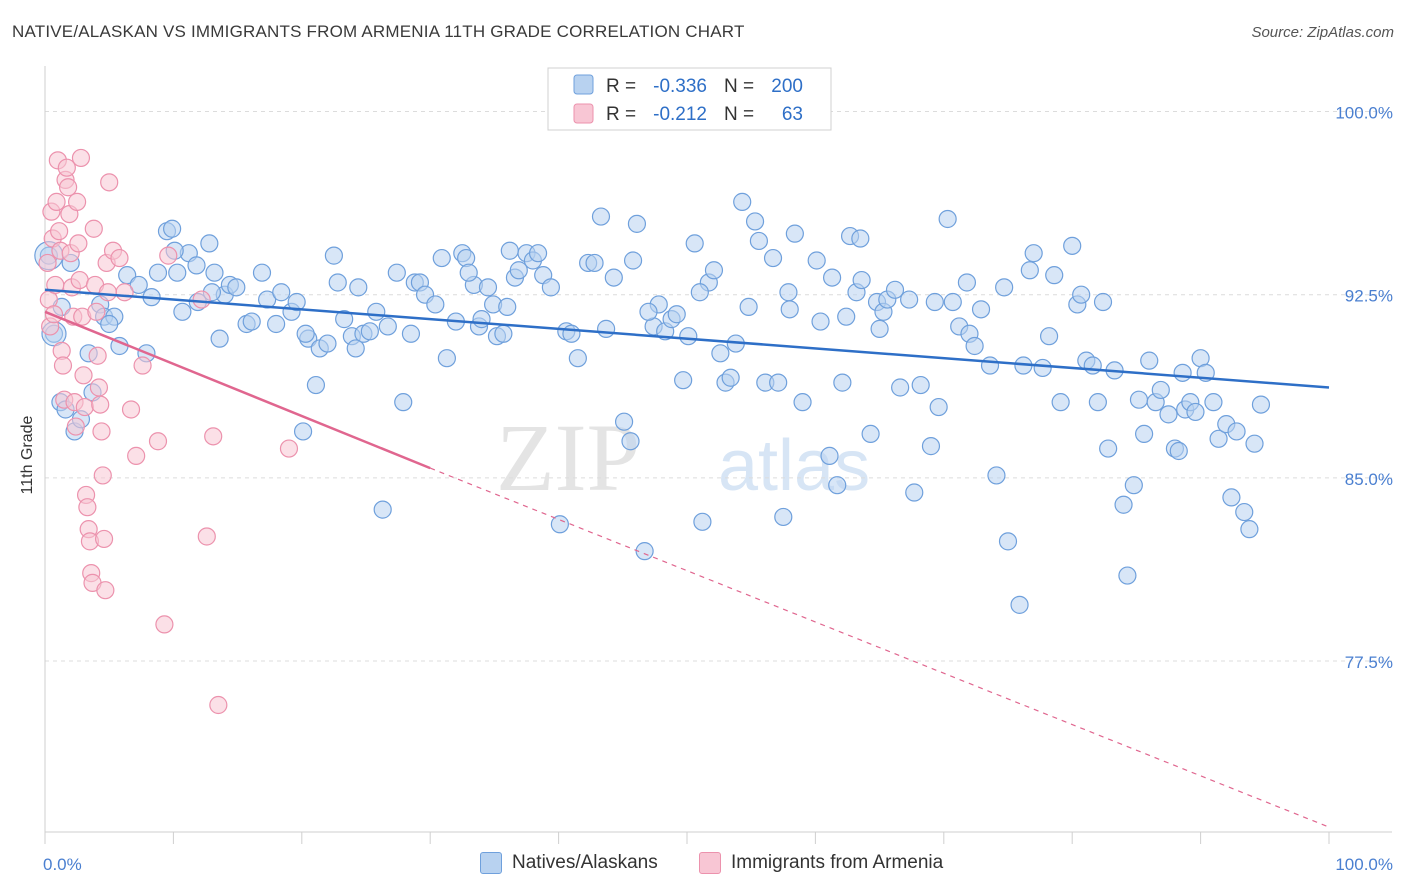  What do you see at coordinates (621, 114) in the screenshot?
I see `stats-r-label-pink: R =` at bounding box center [621, 114].